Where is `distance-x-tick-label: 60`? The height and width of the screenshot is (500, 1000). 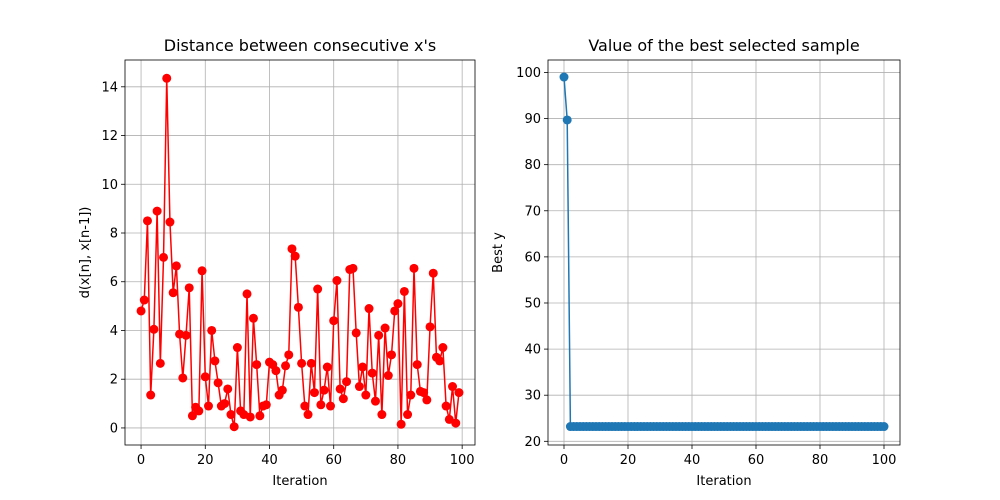
distance-x-tick-label: 60 is located at coordinates (333, 460).